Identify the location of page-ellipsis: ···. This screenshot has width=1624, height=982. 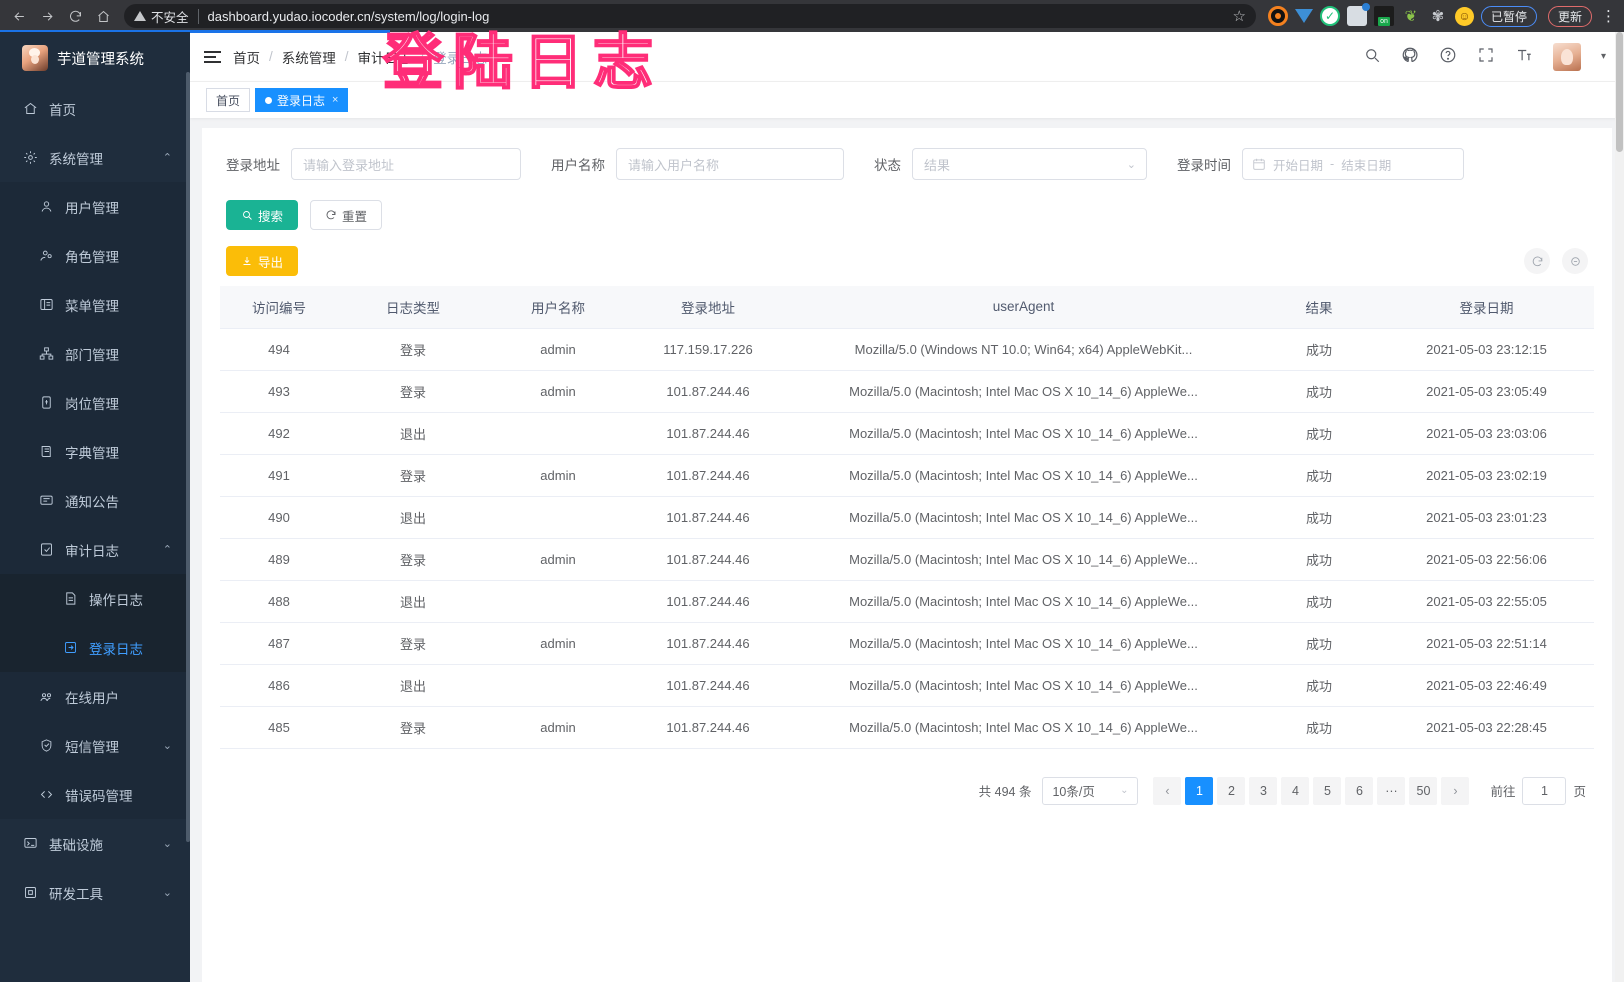
(1391, 790).